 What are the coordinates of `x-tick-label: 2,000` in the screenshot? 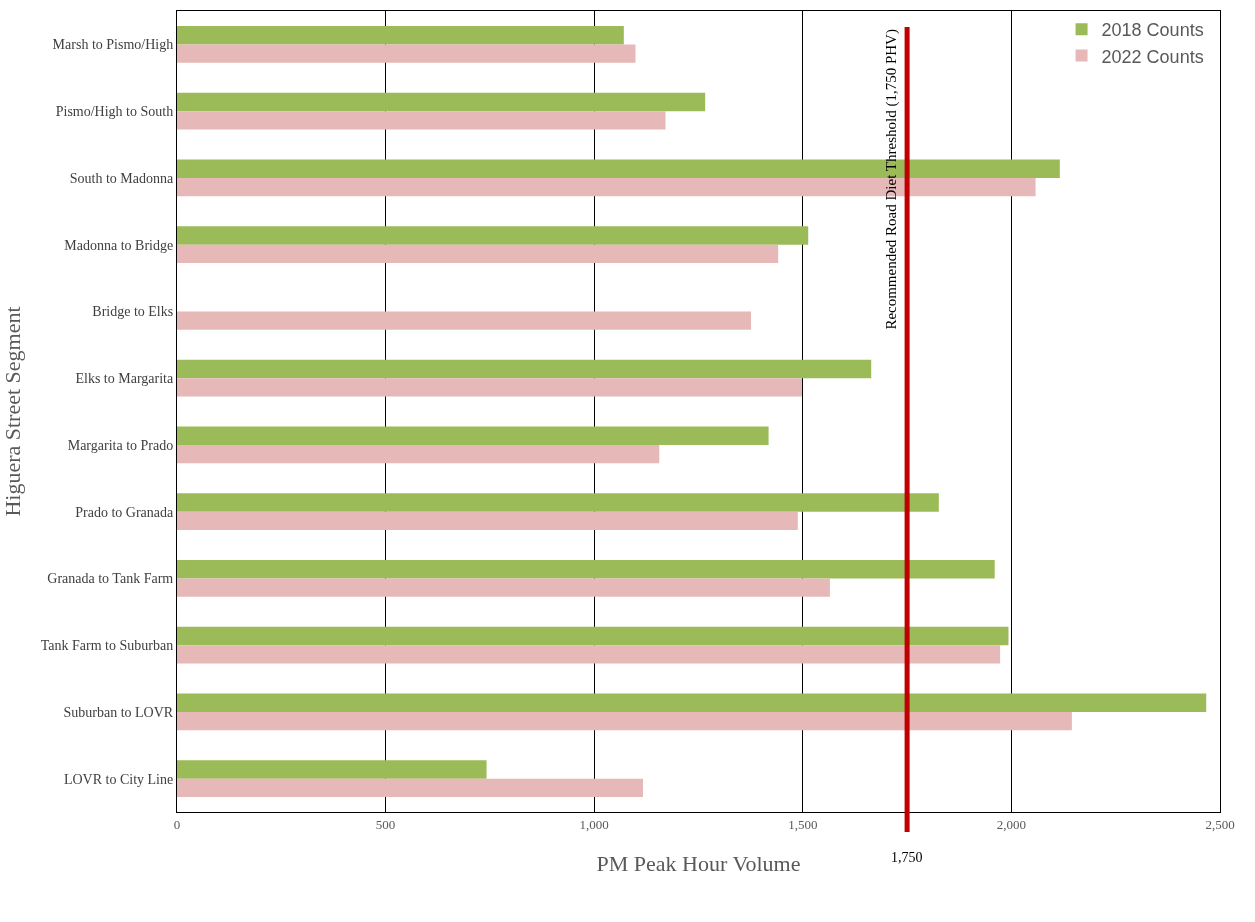 It's located at (1011, 824).